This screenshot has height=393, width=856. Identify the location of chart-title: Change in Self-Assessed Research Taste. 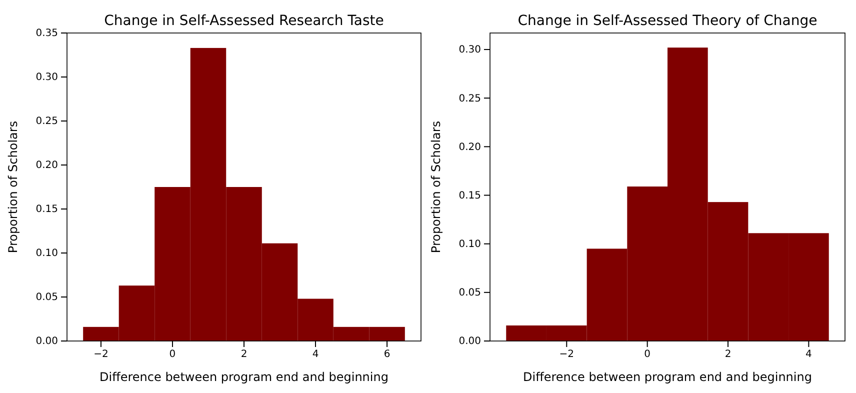
(244, 21).